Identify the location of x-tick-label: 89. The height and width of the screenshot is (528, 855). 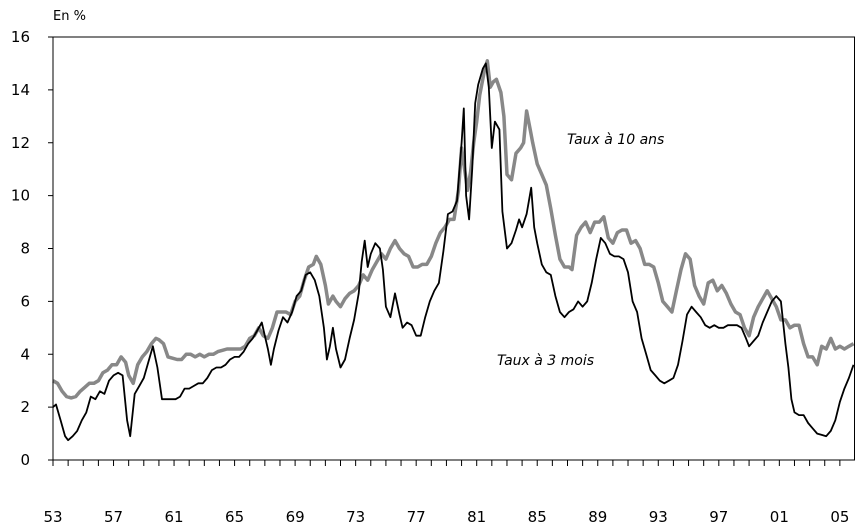
(597, 517).